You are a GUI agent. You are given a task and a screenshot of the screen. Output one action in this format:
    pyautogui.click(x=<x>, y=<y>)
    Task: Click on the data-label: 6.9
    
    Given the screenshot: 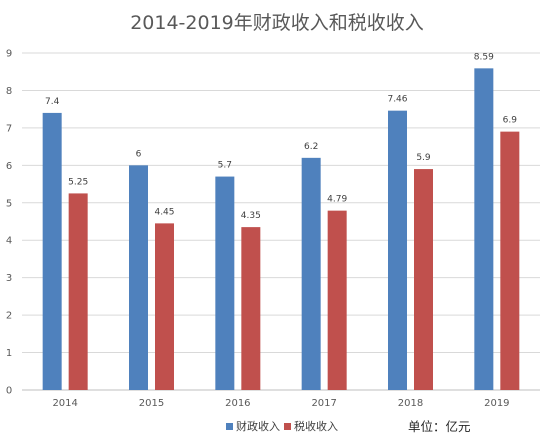 What is the action you would take?
    pyautogui.click(x=510, y=121)
    